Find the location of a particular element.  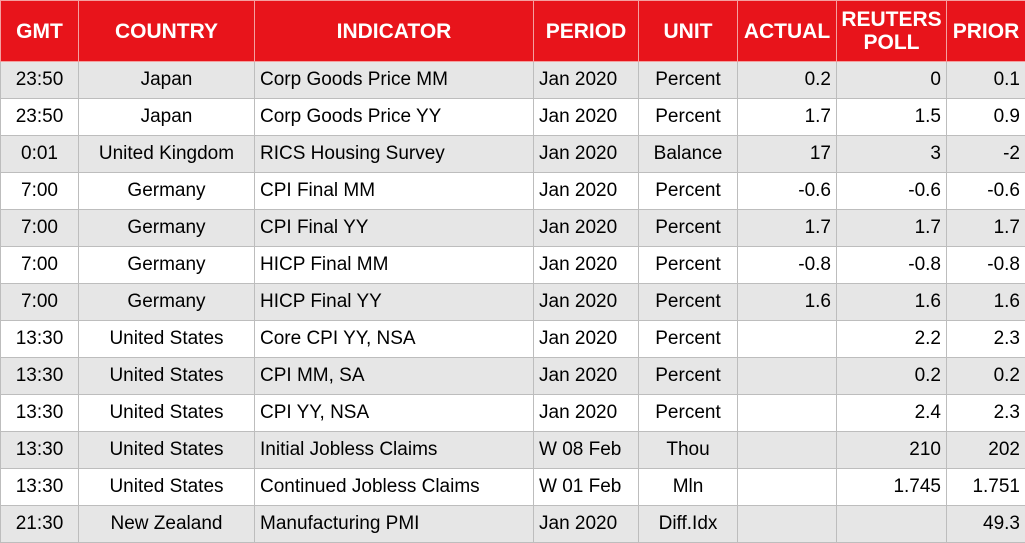

table-cell: 23:50 is located at coordinates (39, 117).